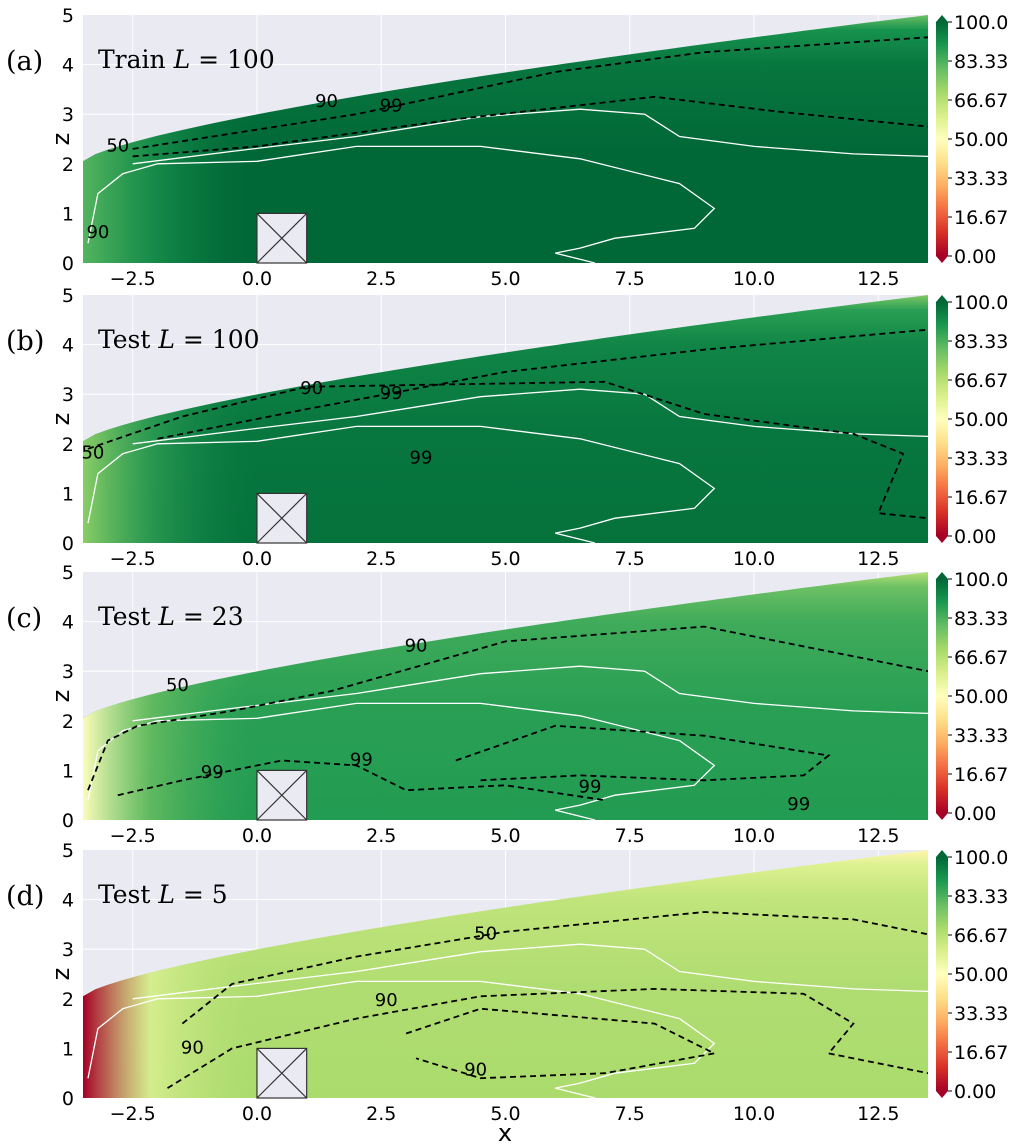 This screenshot has width=1016, height=1147. I want to click on colorbar-min-arrow, so click(942, 816).